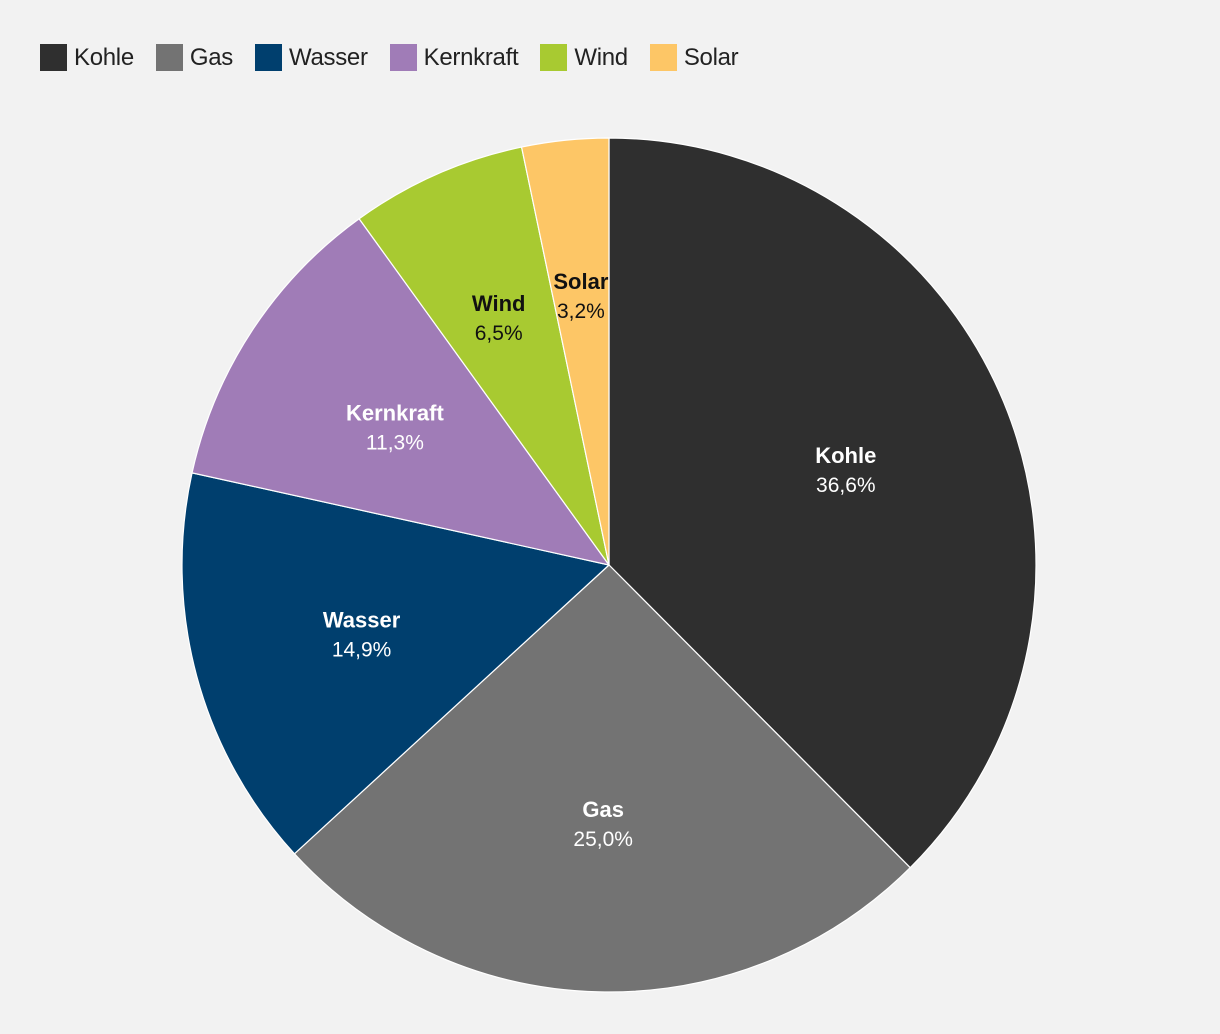  What do you see at coordinates (471, 57) in the screenshot?
I see `legend-label-kernkraft: Kernkraft` at bounding box center [471, 57].